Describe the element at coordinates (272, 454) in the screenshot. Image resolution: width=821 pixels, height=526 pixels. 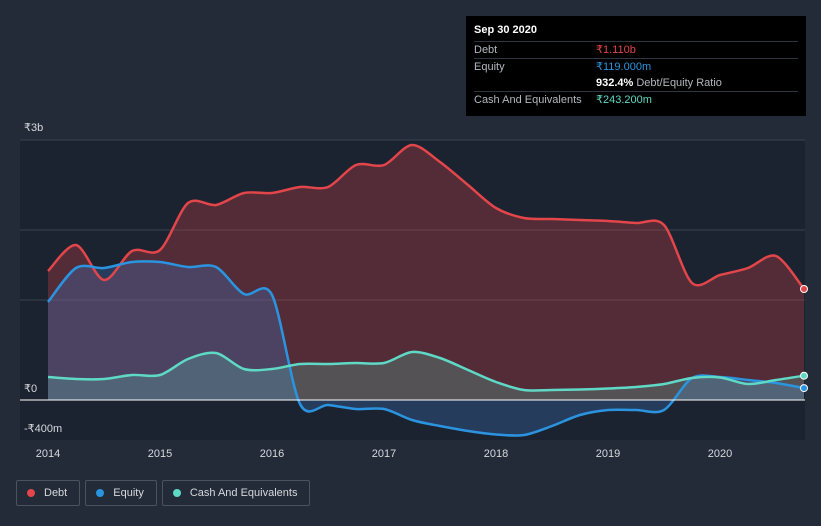
I see `x-tick-label: 2016` at that location.